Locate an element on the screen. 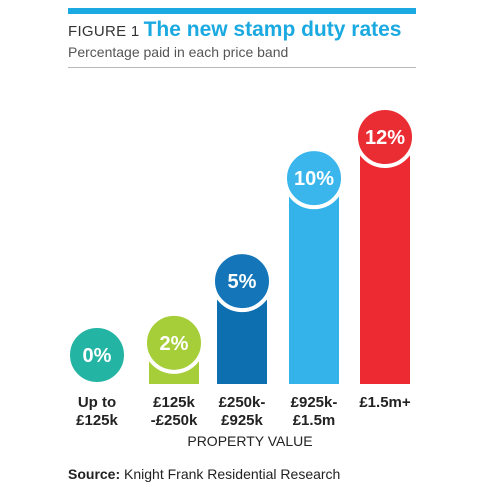 The height and width of the screenshot is (487, 500). chart-subtitle: Percentage paid in each price band is located at coordinates (178, 52).